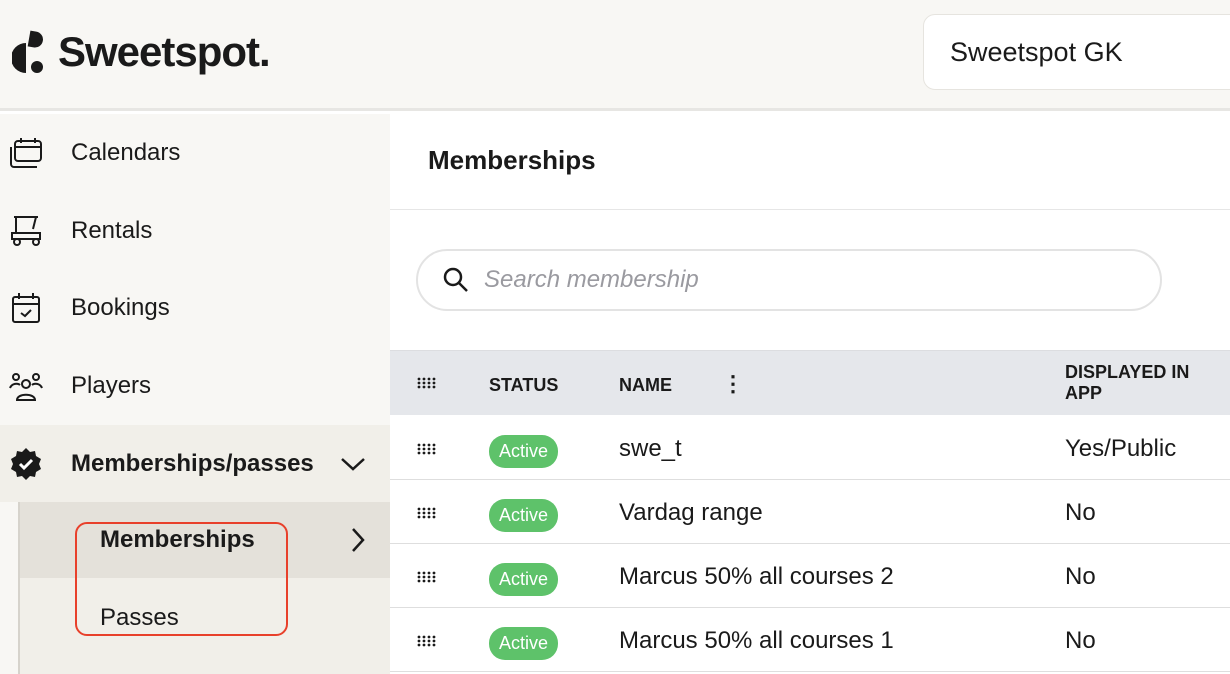 Image resolution: width=1230 pixels, height=674 pixels. What do you see at coordinates (27, 51) in the screenshot?
I see `sweetspot-logo-icon` at bounding box center [27, 51].